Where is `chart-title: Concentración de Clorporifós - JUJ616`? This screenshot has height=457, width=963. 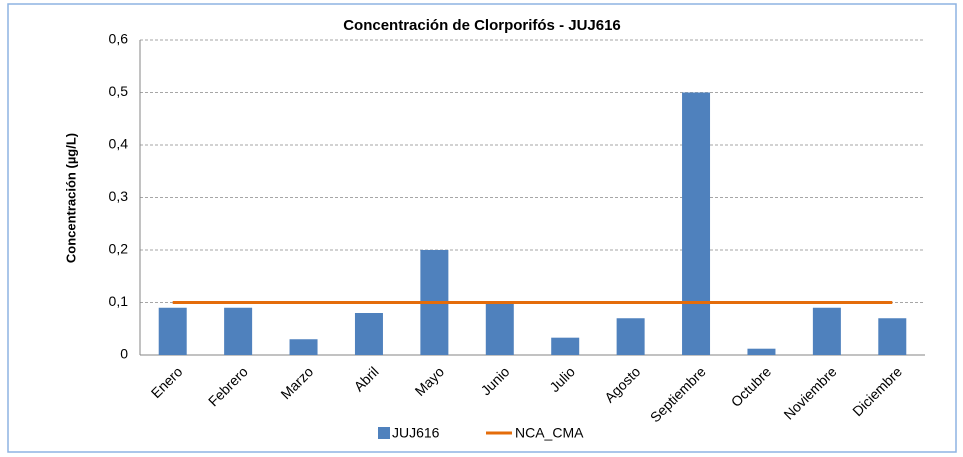 chart-title: Concentración de Clorporifós - JUJ616 is located at coordinates (482, 25).